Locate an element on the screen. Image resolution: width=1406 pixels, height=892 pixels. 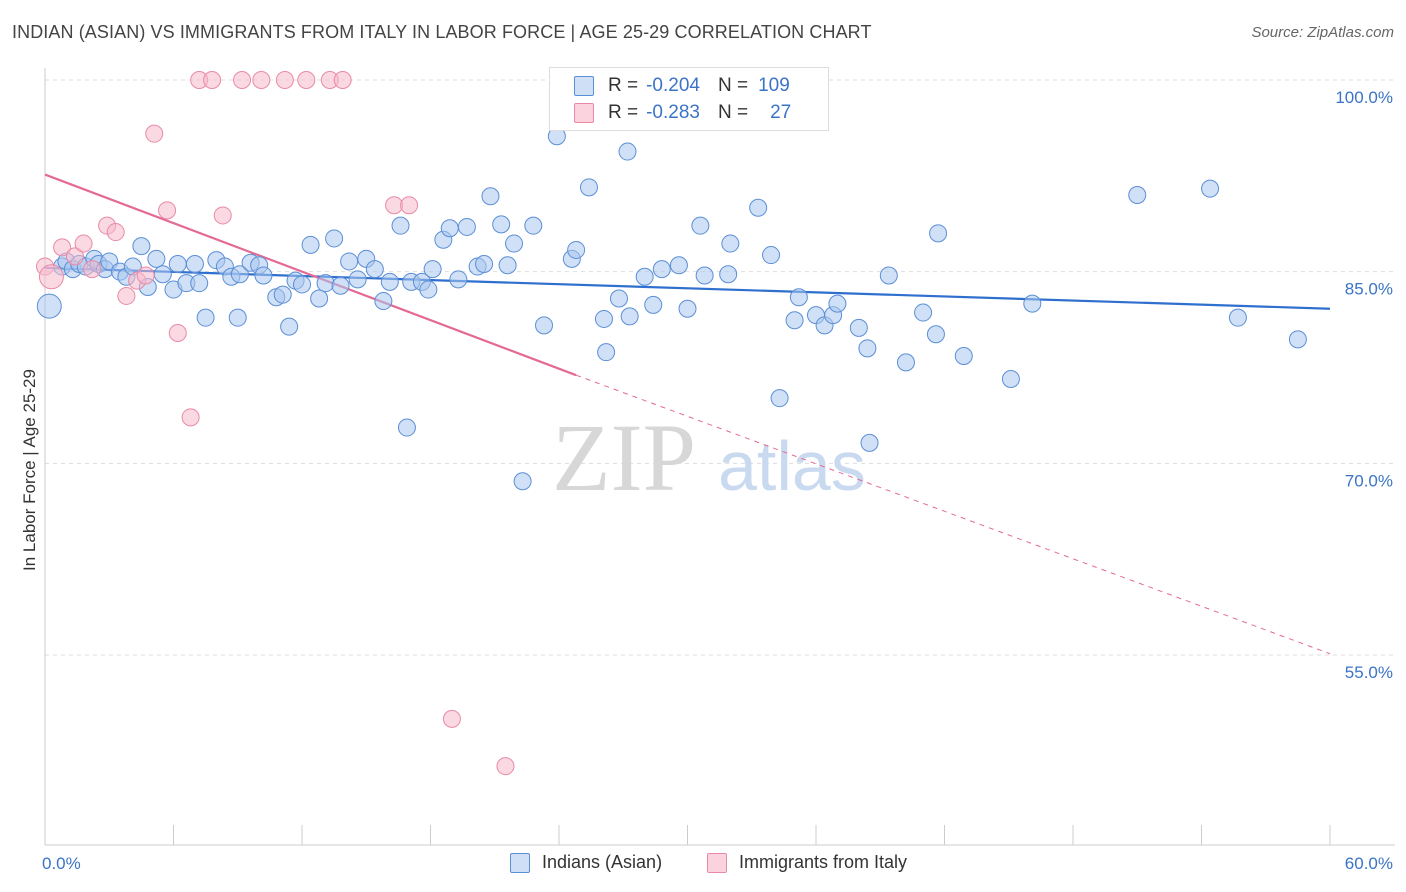
watermark-zip: ZIP is located at coordinates (624, 457).